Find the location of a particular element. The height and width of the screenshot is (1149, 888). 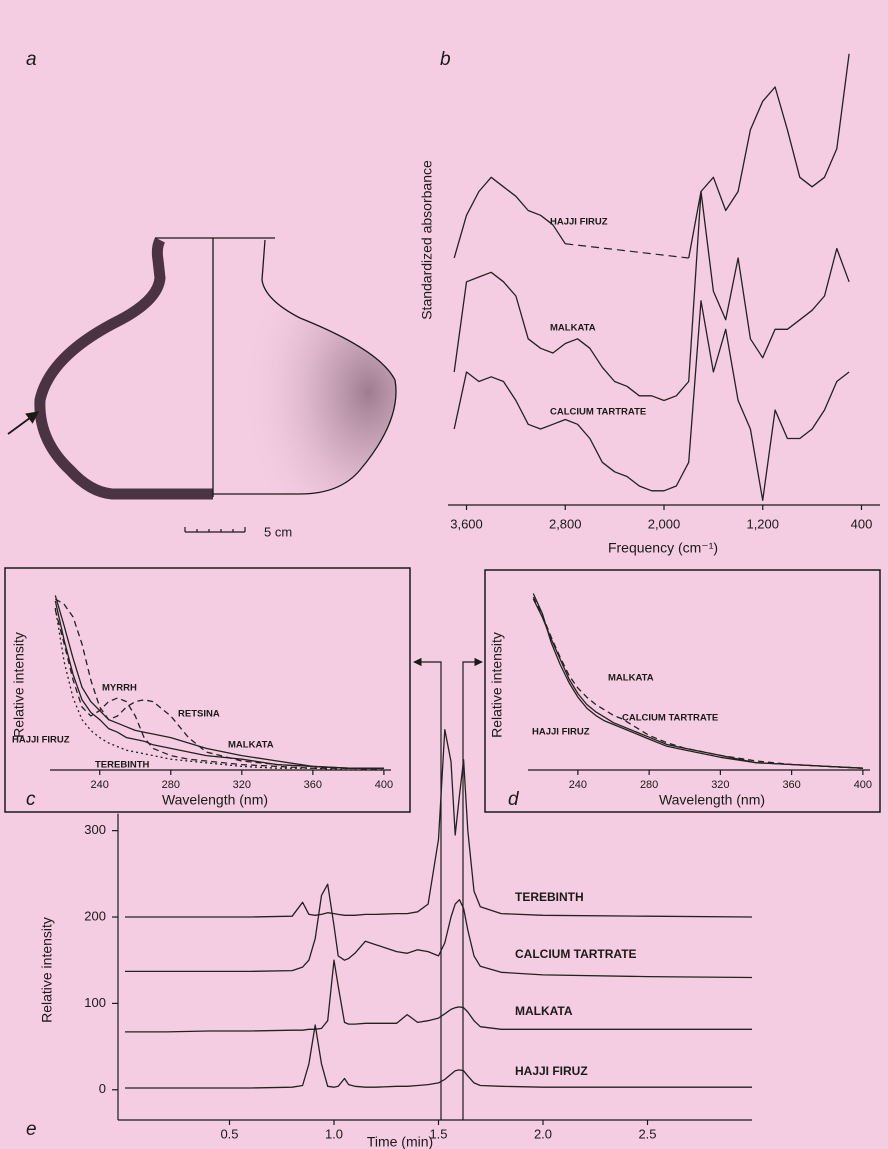

x-tick-label: 3,600 is located at coordinates (466, 523).